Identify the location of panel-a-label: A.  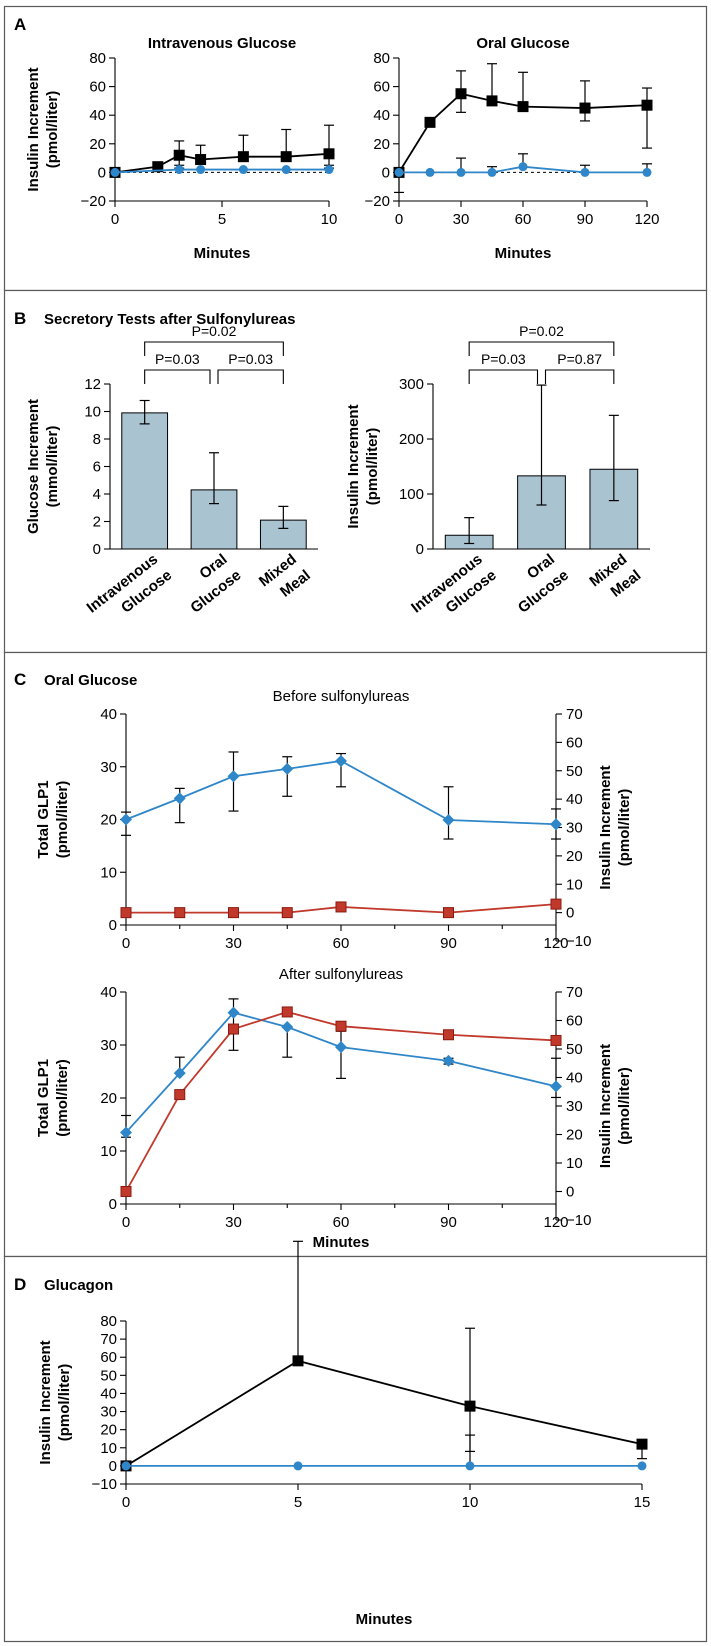
(20, 24).